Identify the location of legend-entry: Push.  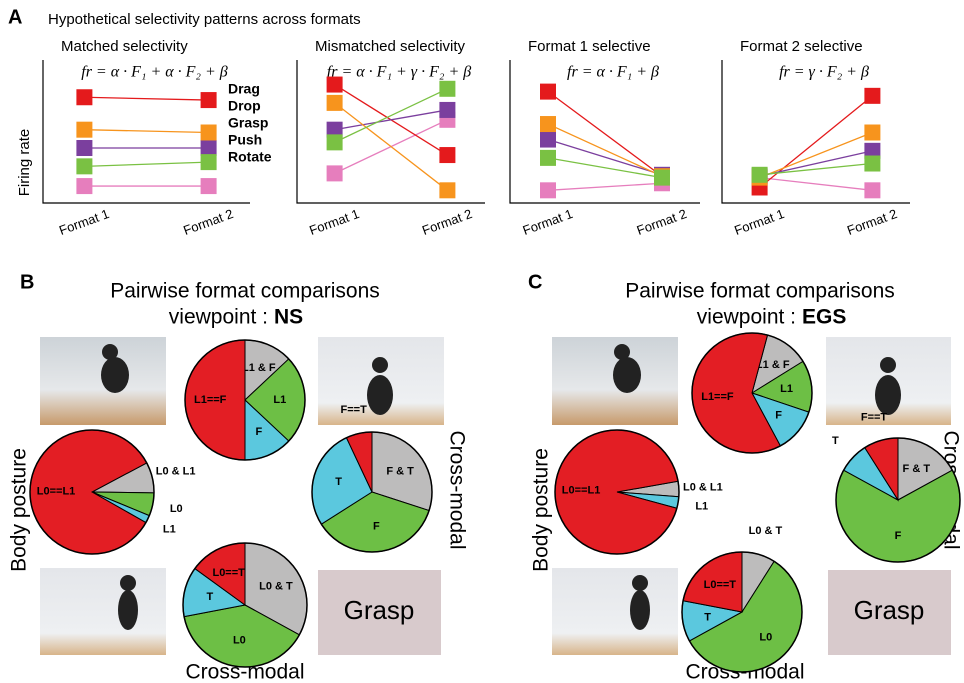
(245, 140).